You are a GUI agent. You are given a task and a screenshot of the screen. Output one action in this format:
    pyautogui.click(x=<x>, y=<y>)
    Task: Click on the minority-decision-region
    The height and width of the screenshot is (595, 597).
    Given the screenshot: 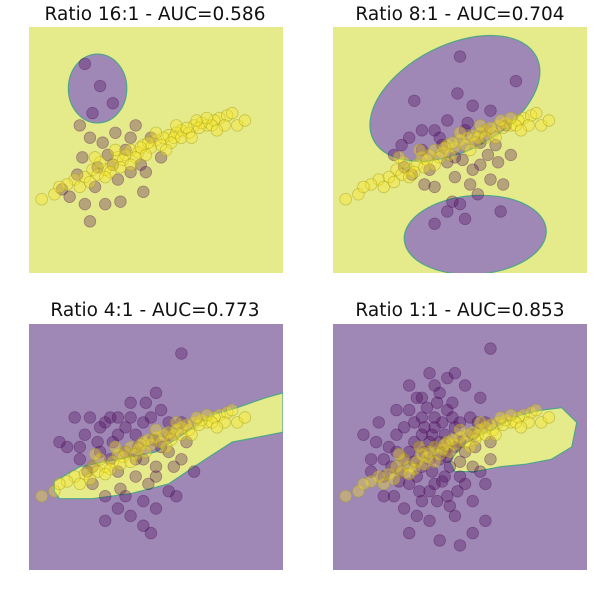 What is the action you would take?
    pyautogui.click(x=168, y=446)
    